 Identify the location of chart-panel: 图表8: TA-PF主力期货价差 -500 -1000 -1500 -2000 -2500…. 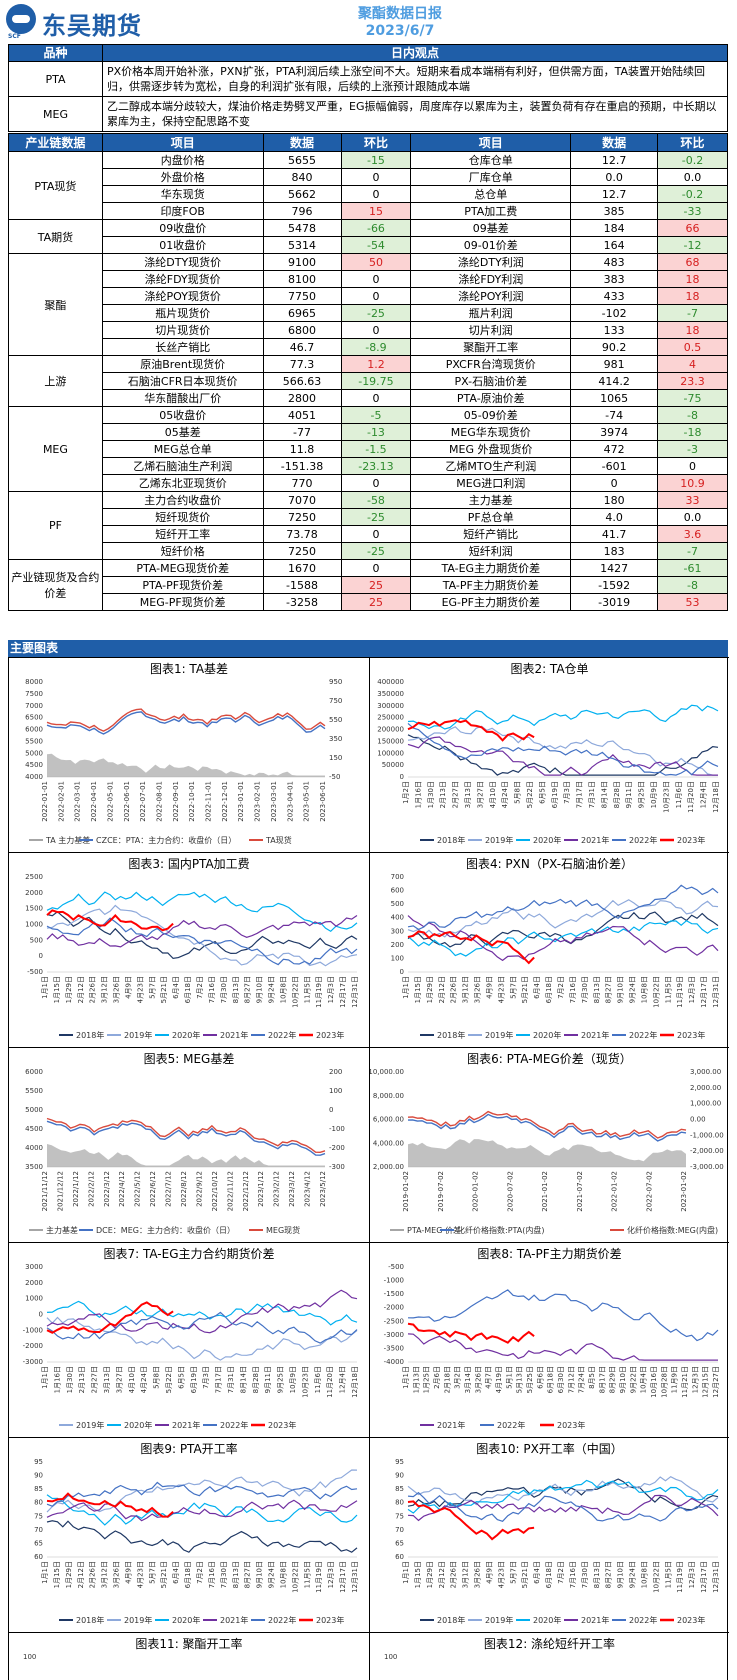
(549, 1339).